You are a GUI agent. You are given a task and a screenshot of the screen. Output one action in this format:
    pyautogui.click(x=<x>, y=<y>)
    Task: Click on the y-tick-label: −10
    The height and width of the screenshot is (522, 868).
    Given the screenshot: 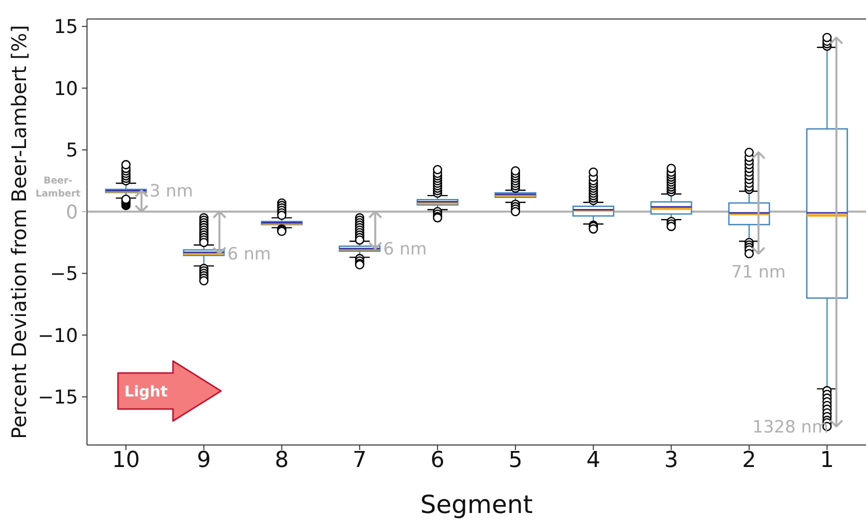 What is the action you would take?
    pyautogui.click(x=58, y=335)
    